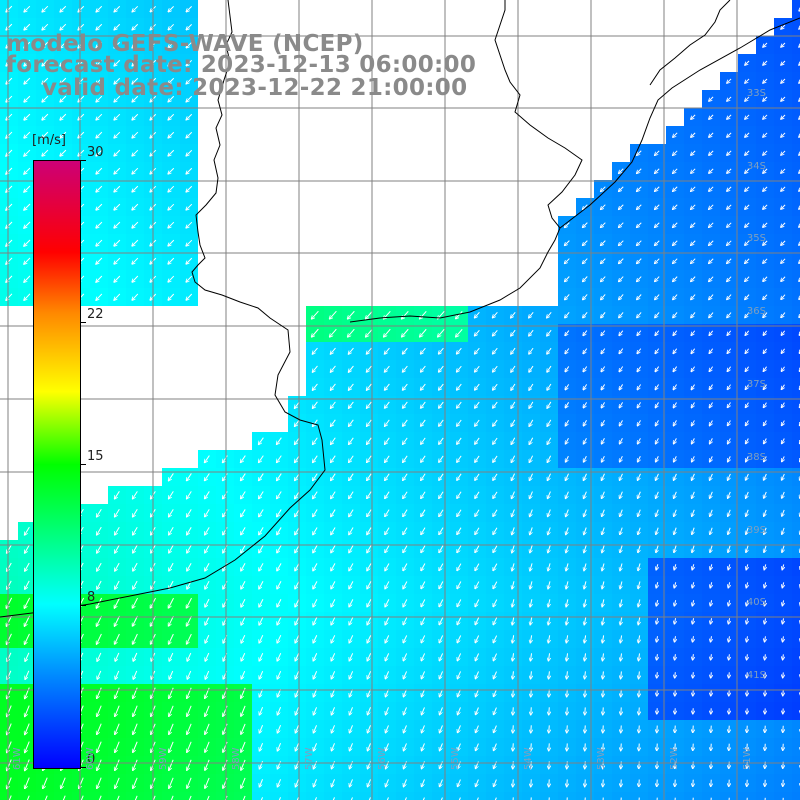 The height and width of the screenshot is (800, 800). What do you see at coordinates (91, 598) in the screenshot?
I see `colorbar-tick-label: 8` at bounding box center [91, 598].